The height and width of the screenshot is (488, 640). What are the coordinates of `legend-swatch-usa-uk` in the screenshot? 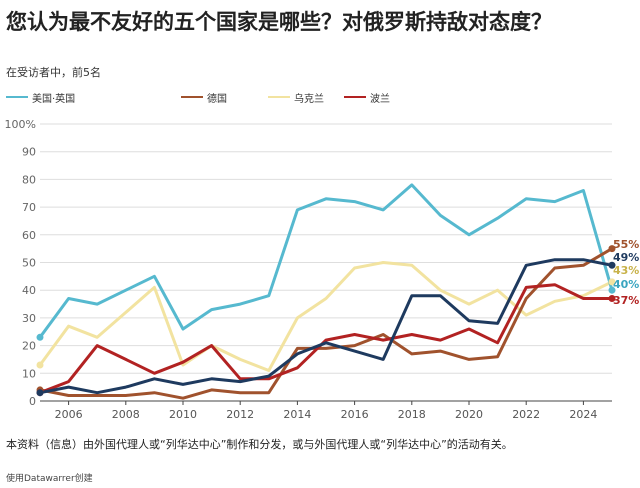 It's located at (17, 97).